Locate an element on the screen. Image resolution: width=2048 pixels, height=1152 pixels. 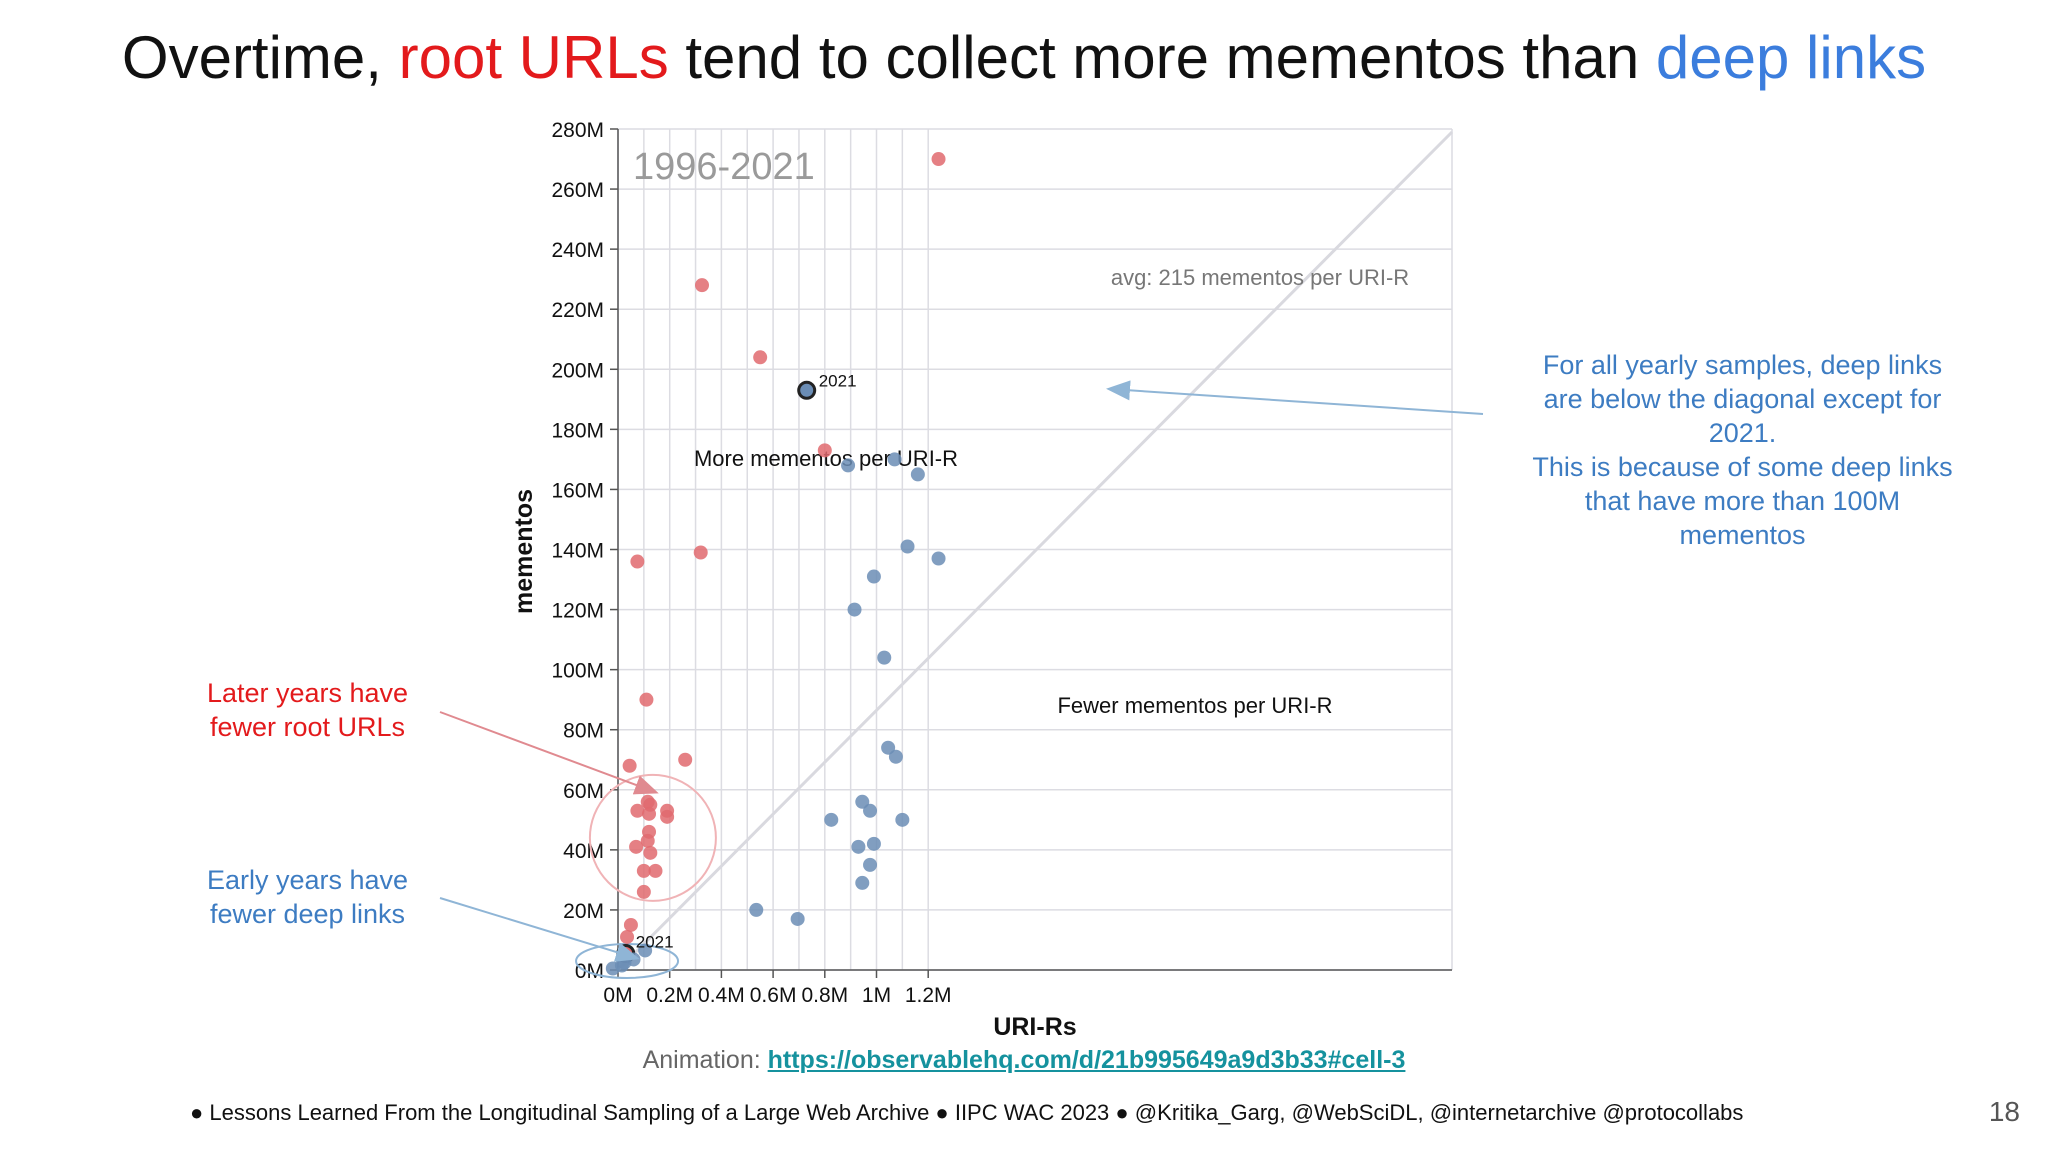
y-tick-label: 60M is located at coordinates (583, 791).